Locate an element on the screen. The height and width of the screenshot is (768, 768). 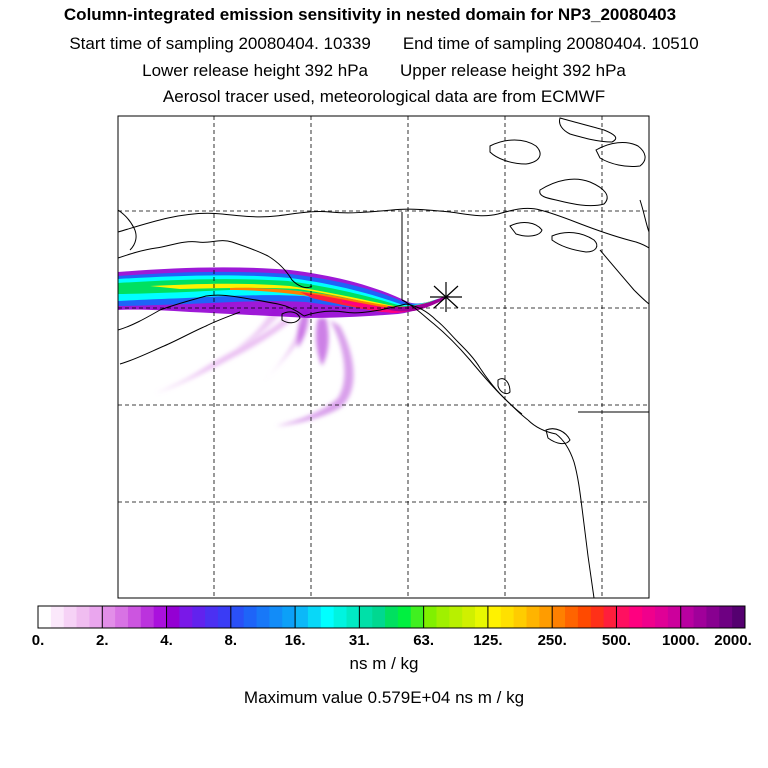
coastline-canadian-arctic is located at coordinates (549, 228).